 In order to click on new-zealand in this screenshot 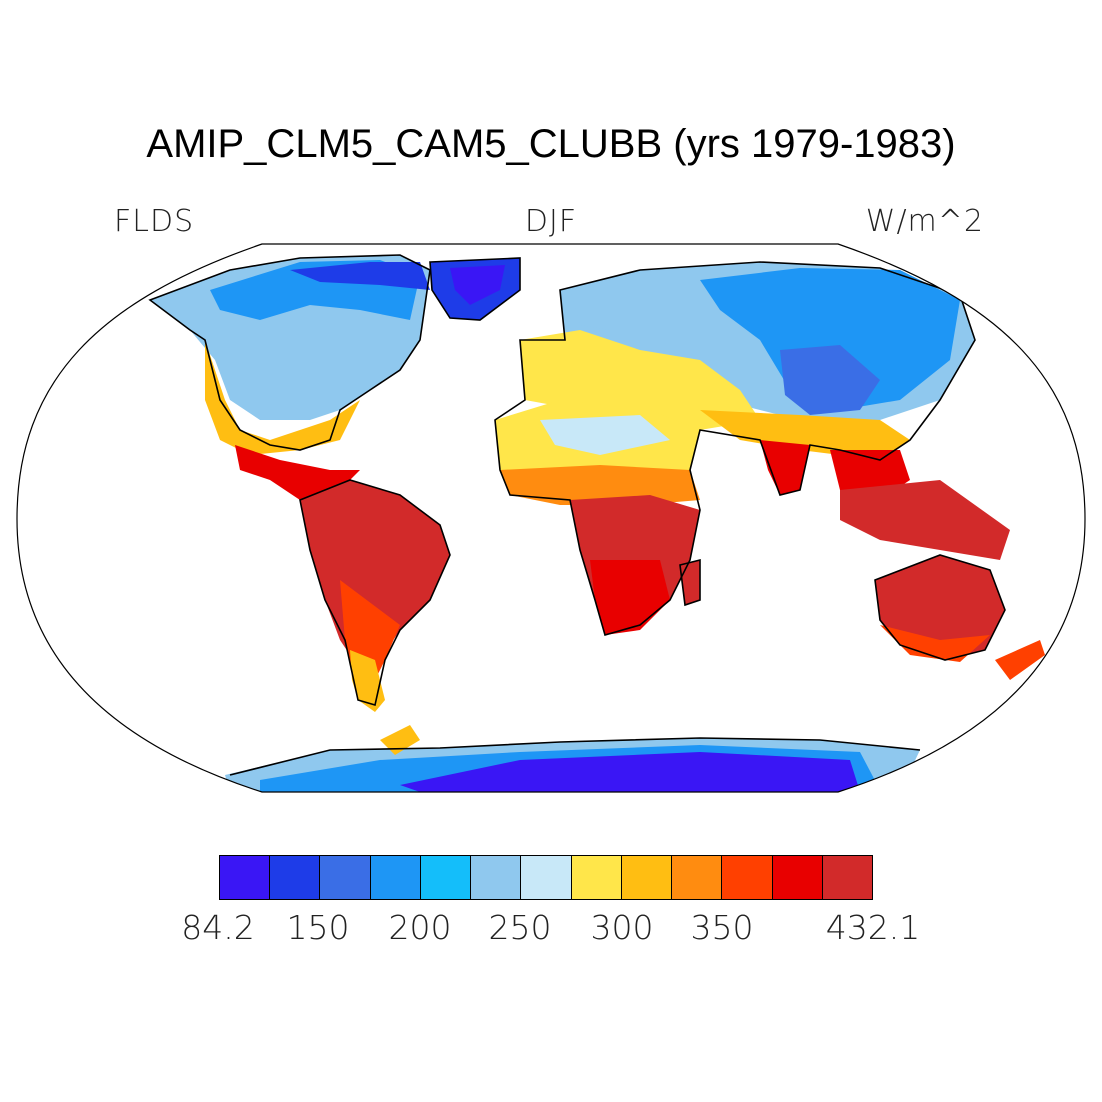, I will do `click(1020, 660)`.